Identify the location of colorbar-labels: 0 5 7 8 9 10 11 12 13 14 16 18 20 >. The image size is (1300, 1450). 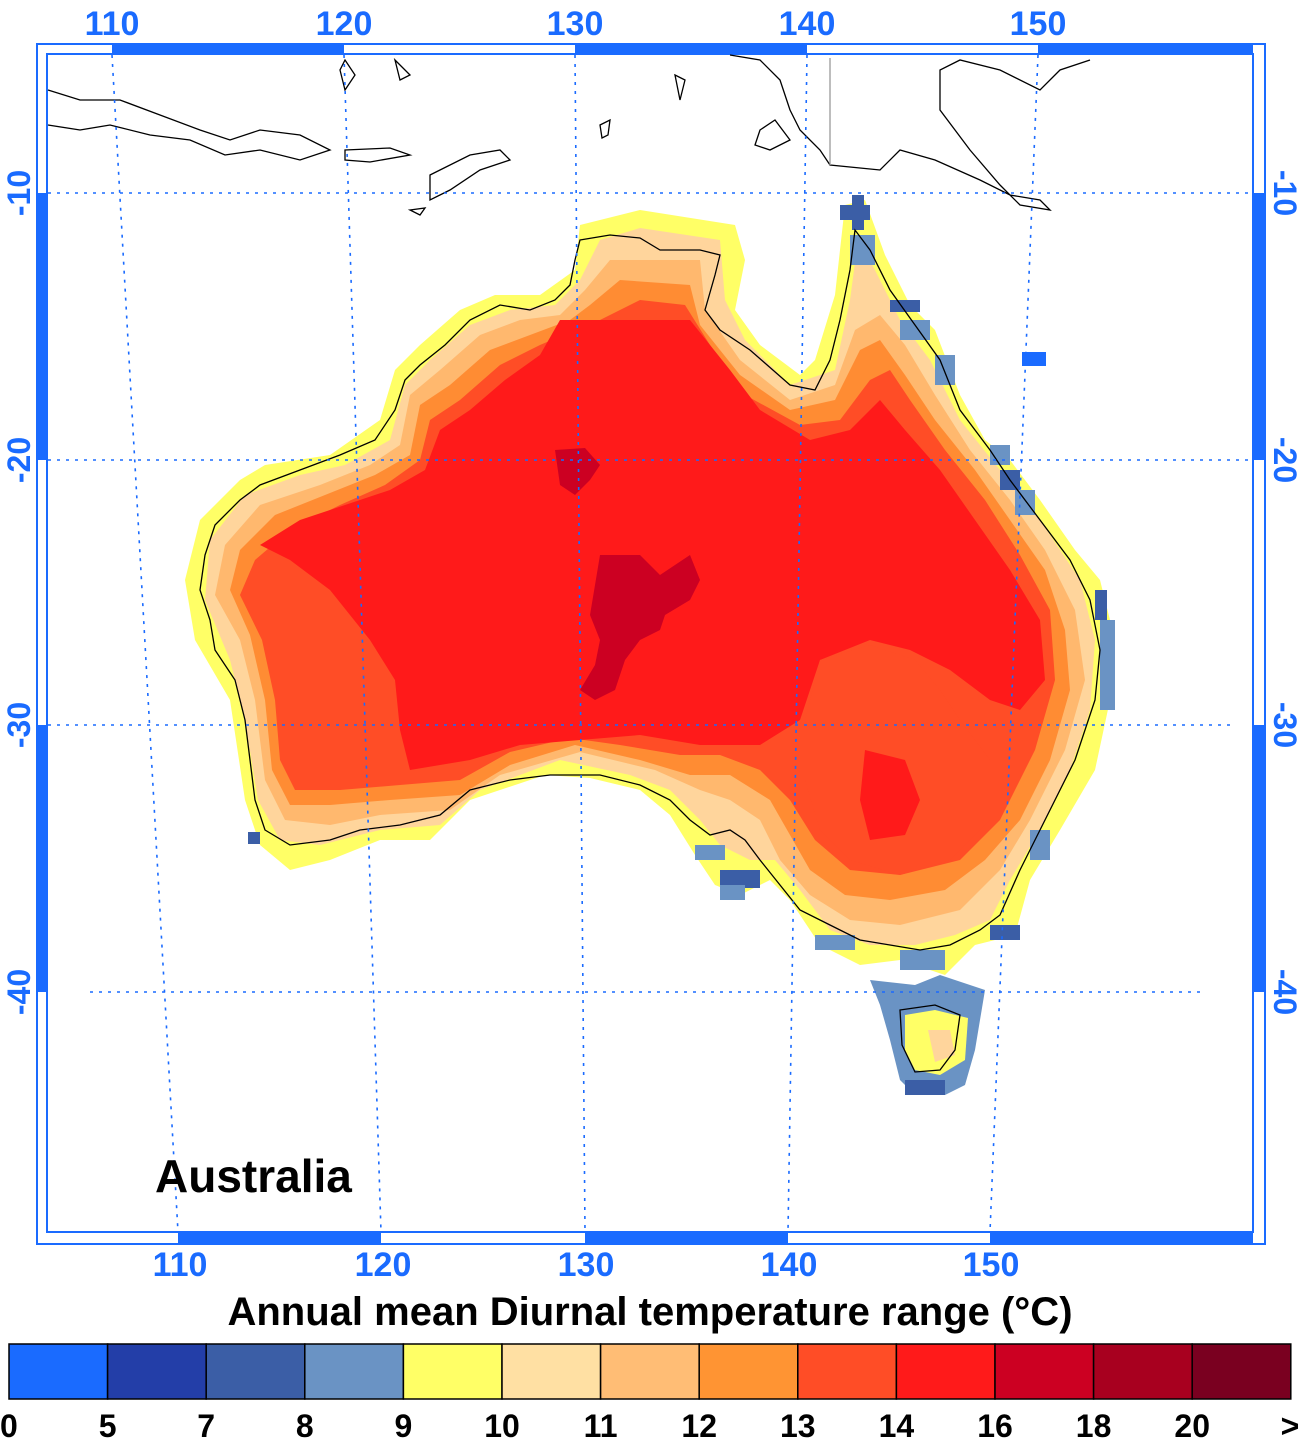
(650, 1428).